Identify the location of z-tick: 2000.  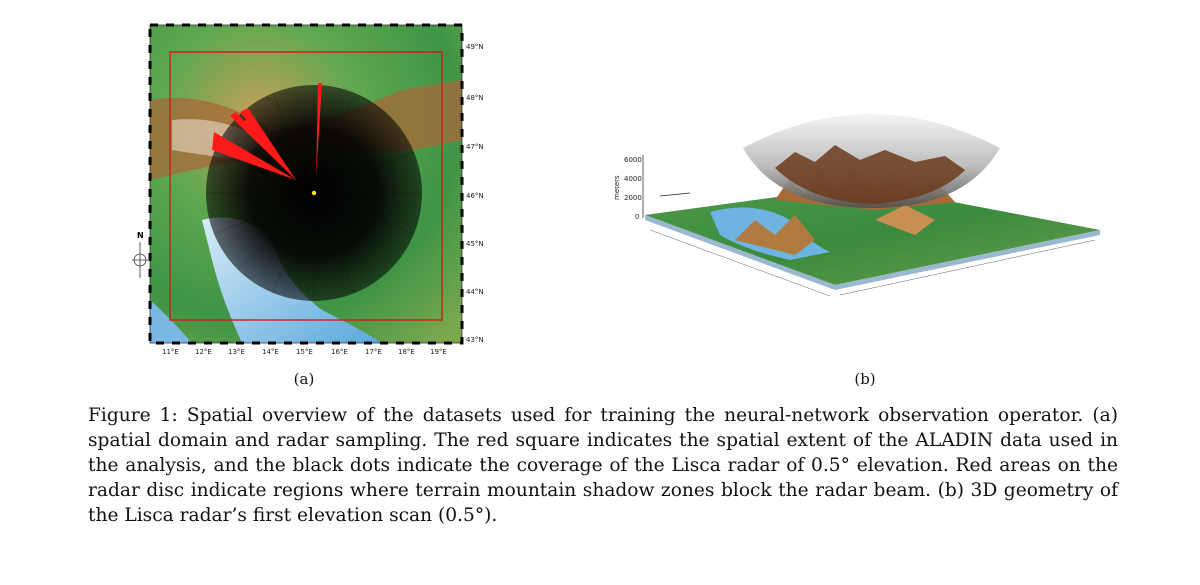
(633, 198).